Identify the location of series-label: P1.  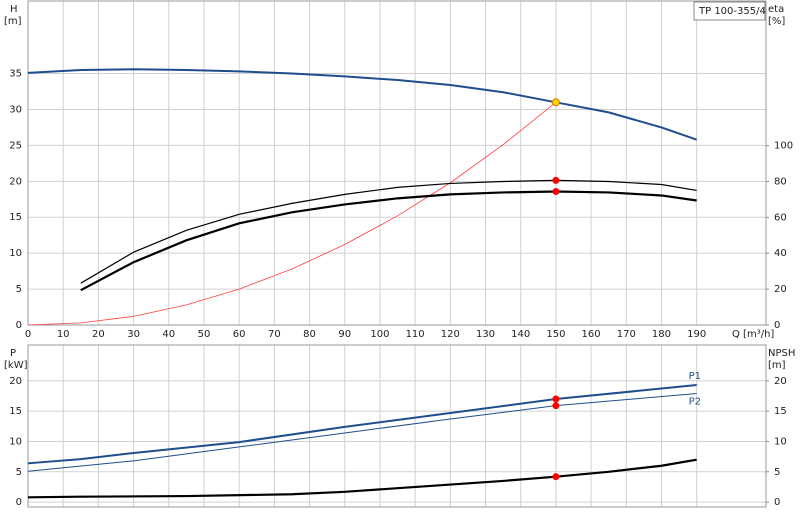
(695, 376).